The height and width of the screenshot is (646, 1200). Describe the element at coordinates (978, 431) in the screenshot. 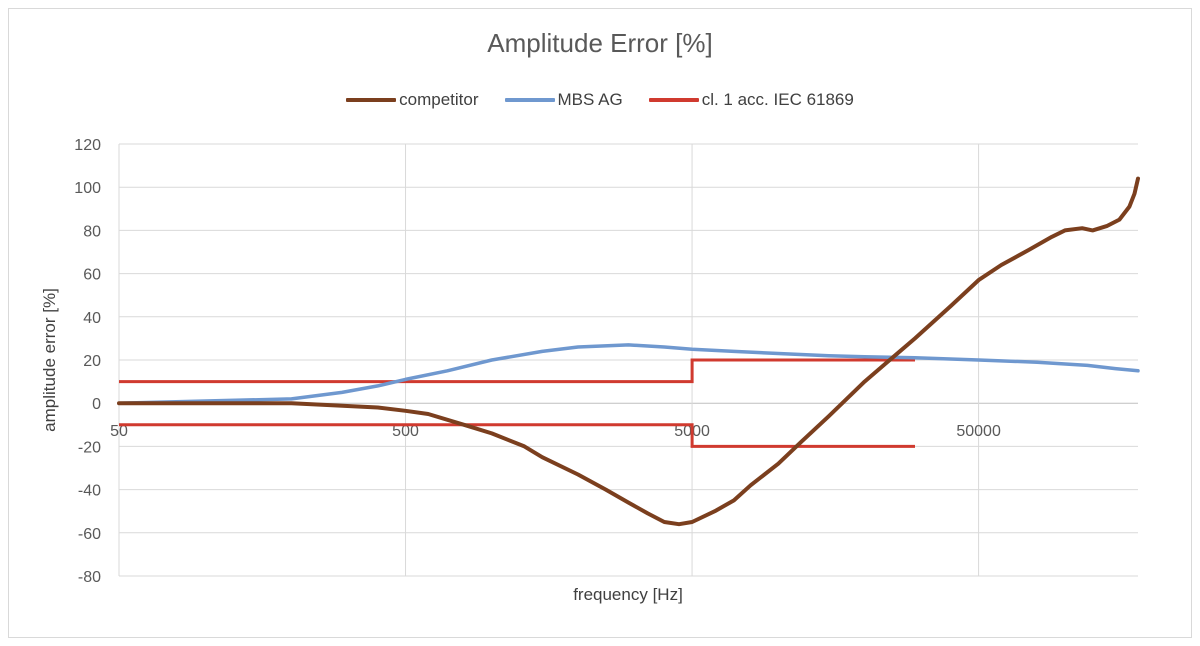

I see `x-tick-label: 50000` at that location.